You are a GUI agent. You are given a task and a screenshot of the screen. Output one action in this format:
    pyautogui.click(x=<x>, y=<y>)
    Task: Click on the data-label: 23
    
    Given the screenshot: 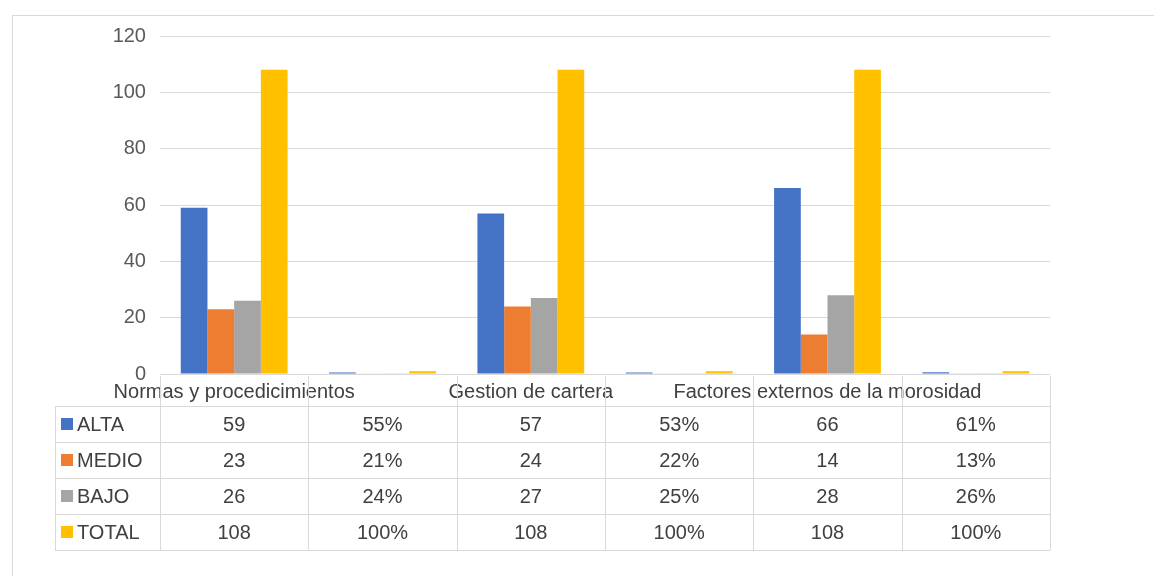 What is the action you would take?
    pyautogui.click(x=234, y=460)
    